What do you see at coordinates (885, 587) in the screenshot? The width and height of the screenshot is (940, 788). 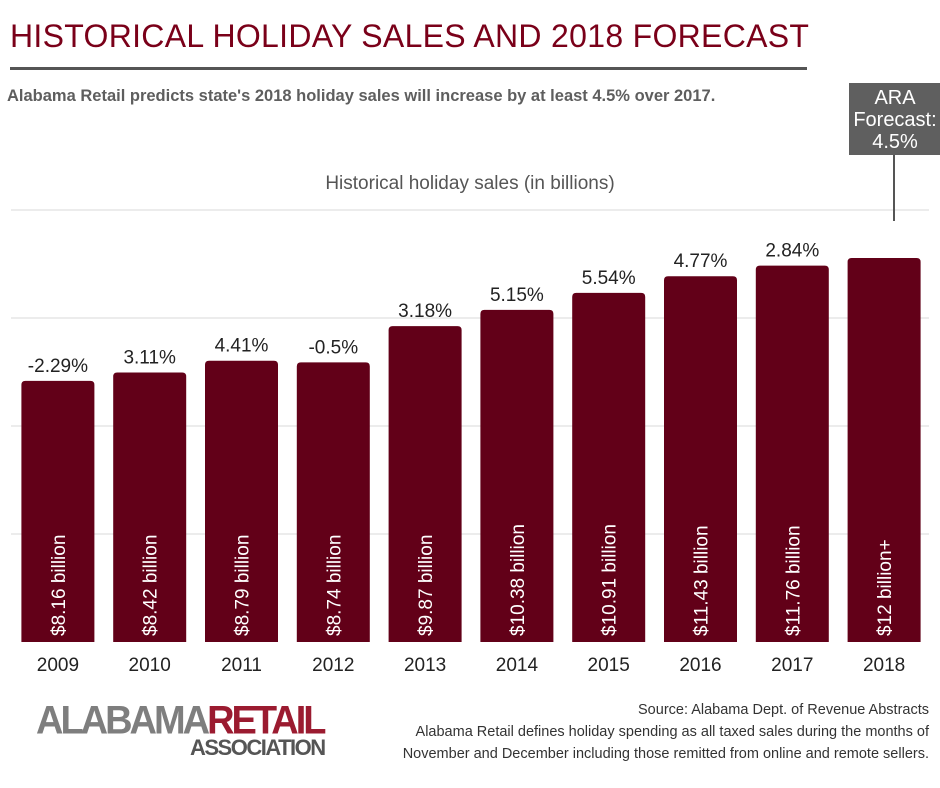 I see `value-label-2018: $12 billion+` at bounding box center [885, 587].